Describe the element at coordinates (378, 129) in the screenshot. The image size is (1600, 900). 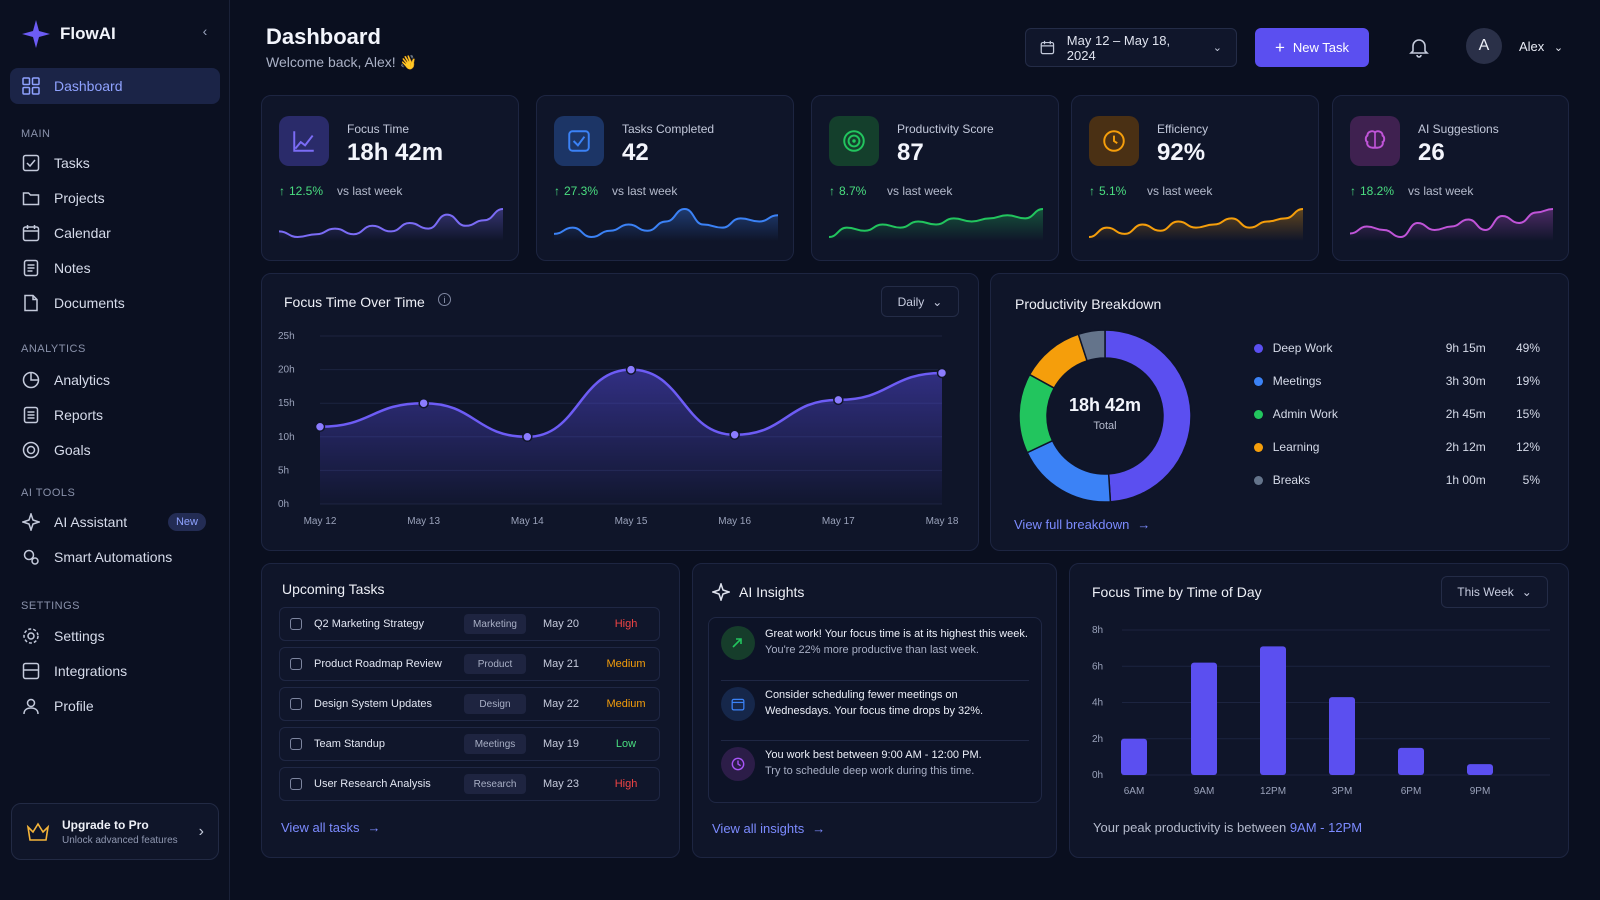
I see `kpi-label: Focus Time` at that location.